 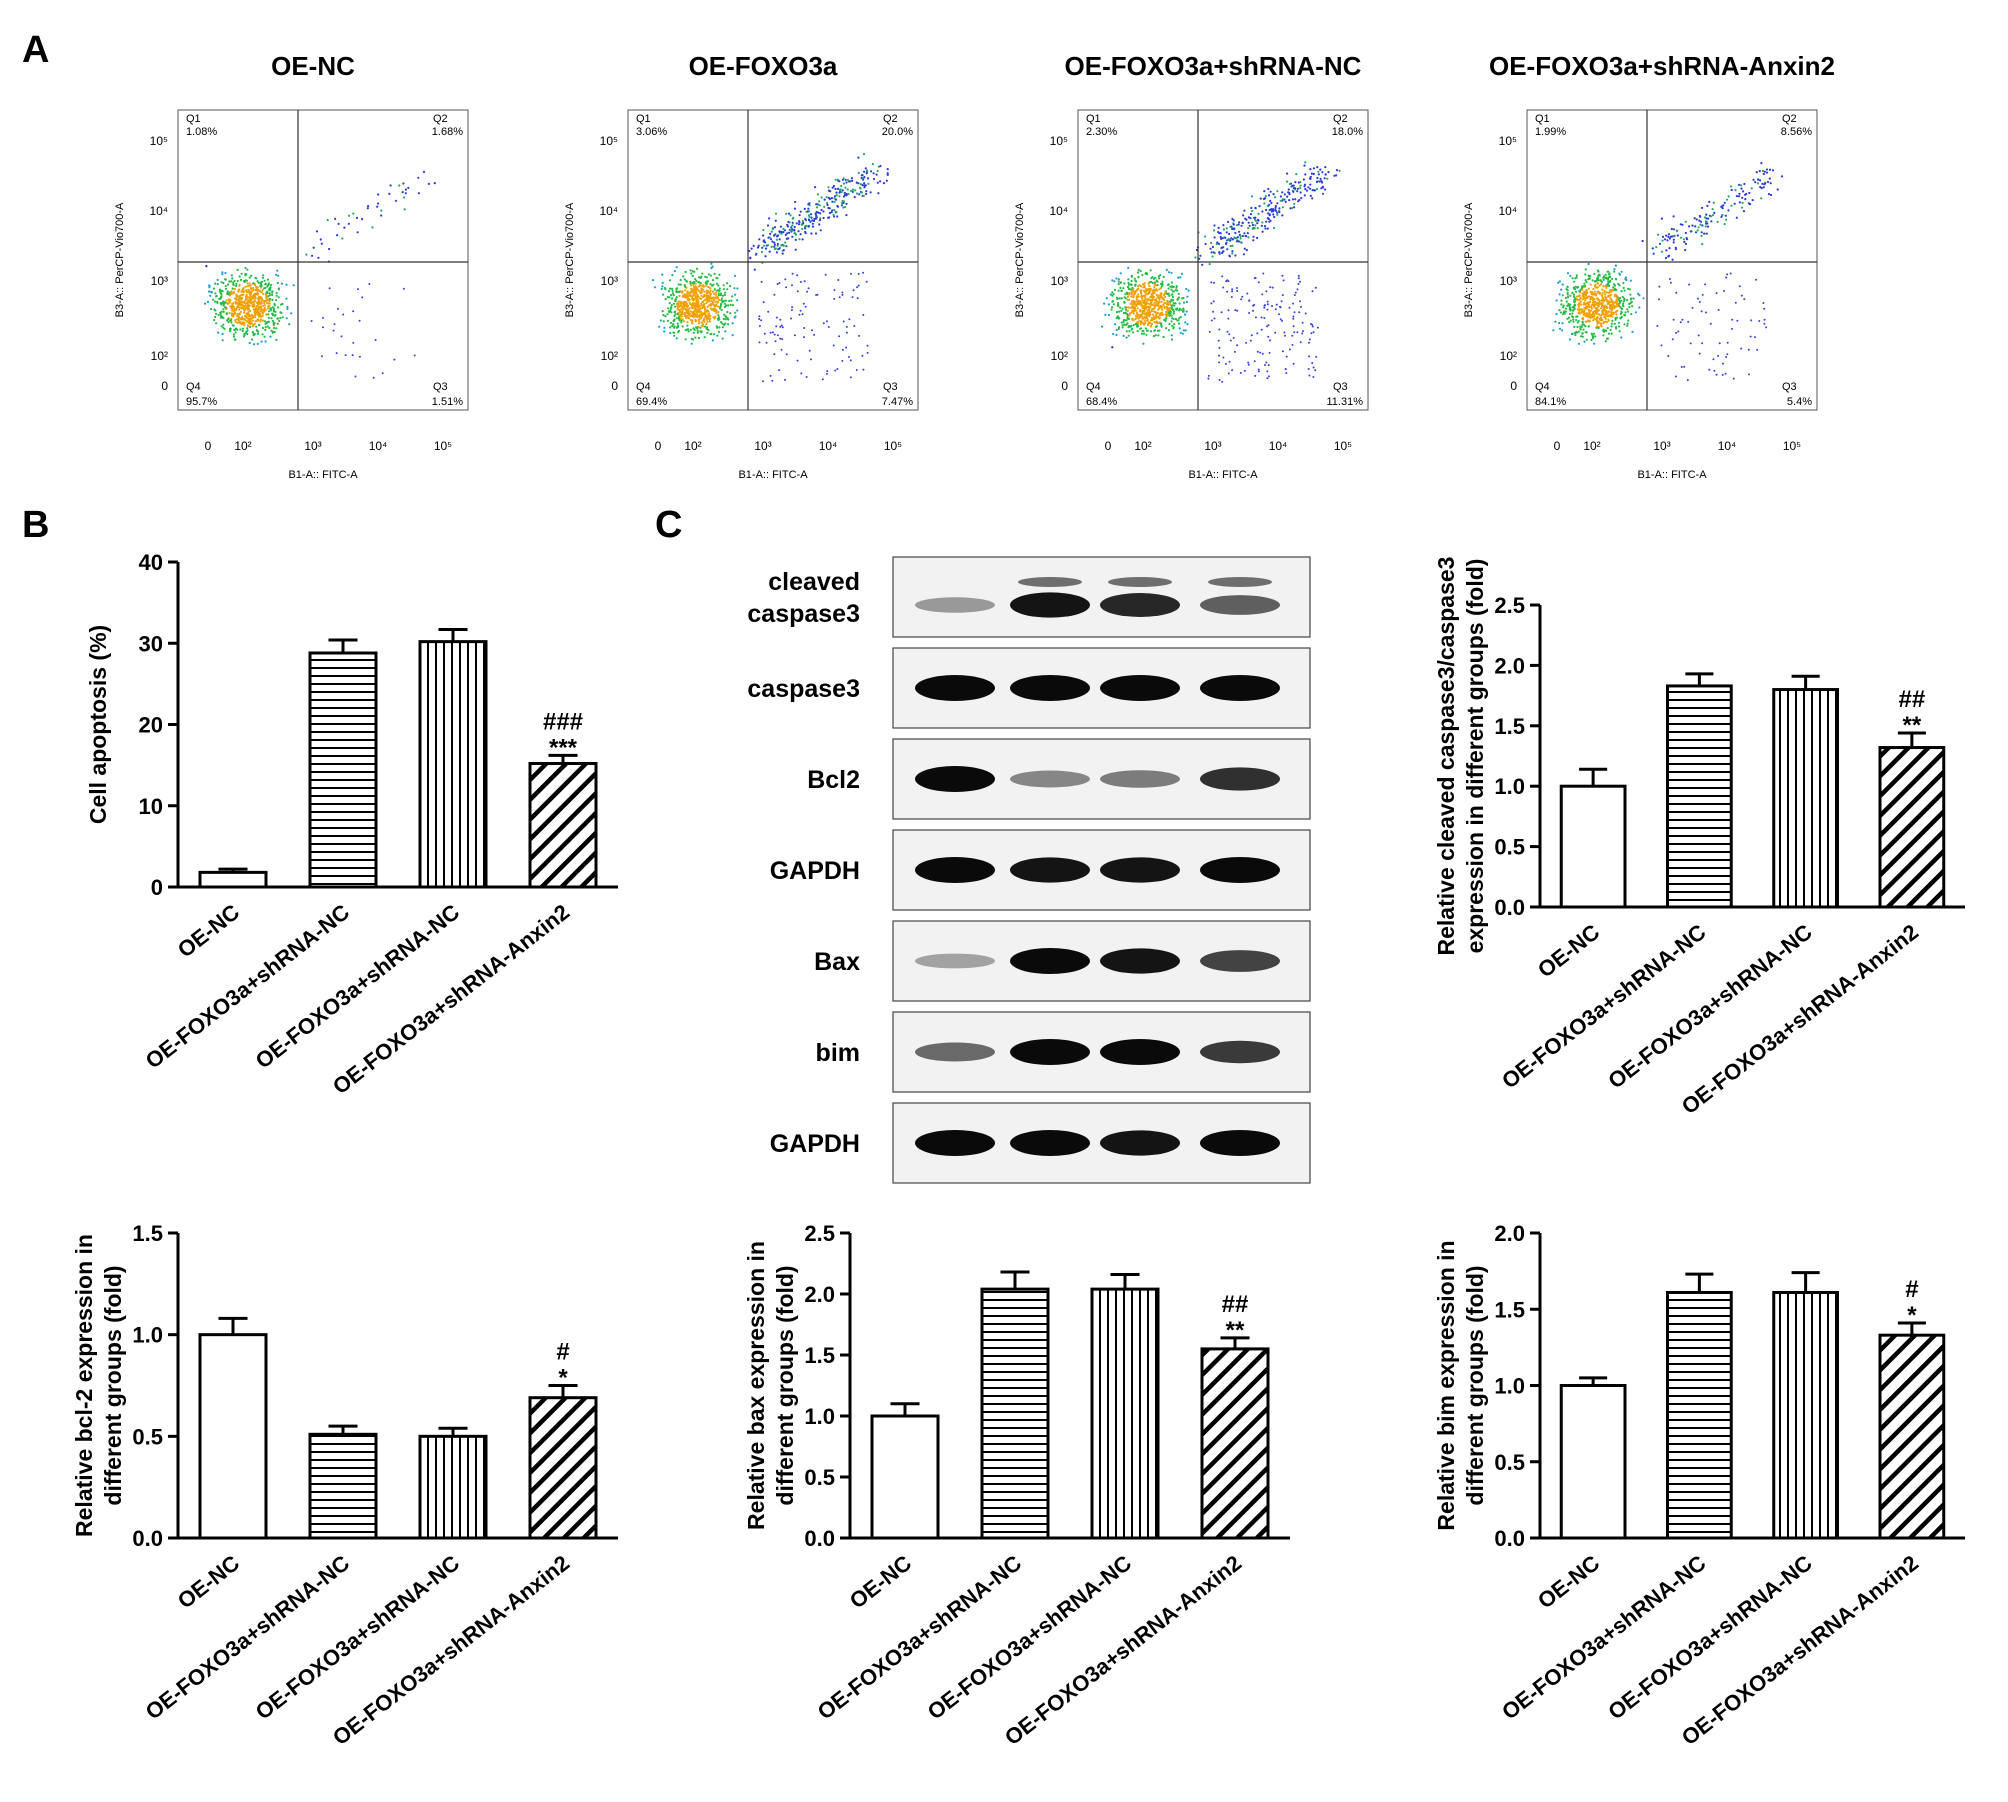 What do you see at coordinates (1063, 1052) in the screenshot?
I see `blot-row: bim` at bounding box center [1063, 1052].